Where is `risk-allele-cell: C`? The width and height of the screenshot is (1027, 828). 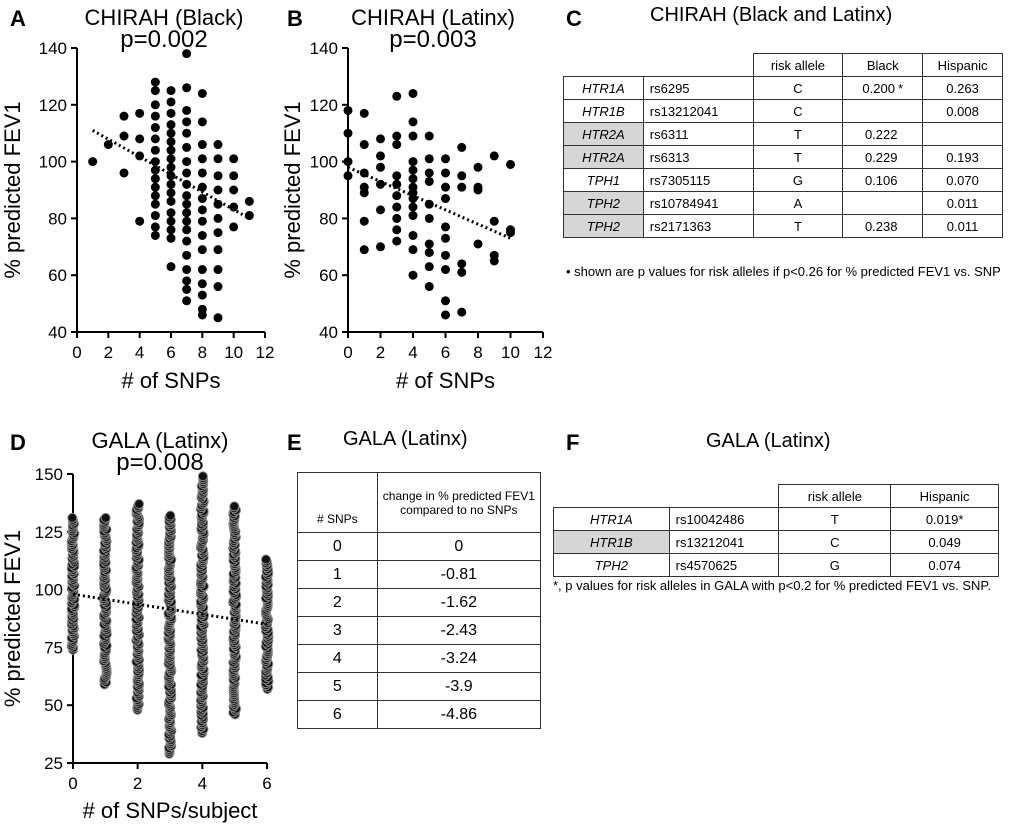
risk-allele-cell: C is located at coordinates (798, 88).